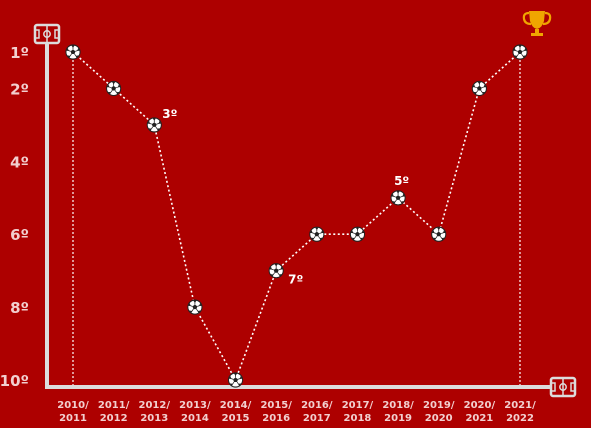 This screenshot has width=591, height=428. I want to click on x-tick-label: 2015, so click(236, 418).